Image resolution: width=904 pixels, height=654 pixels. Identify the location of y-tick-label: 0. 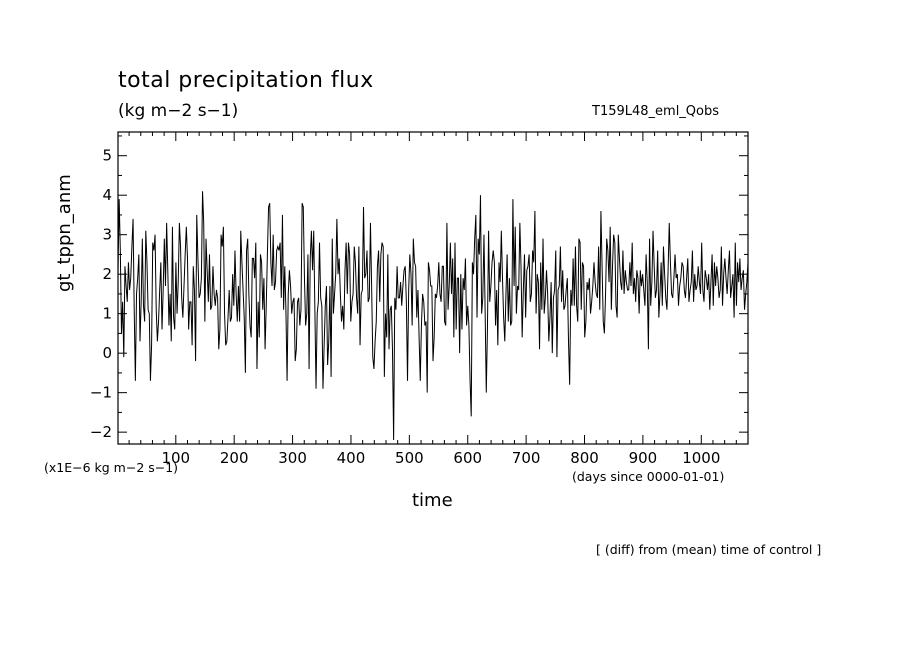
(107, 353).